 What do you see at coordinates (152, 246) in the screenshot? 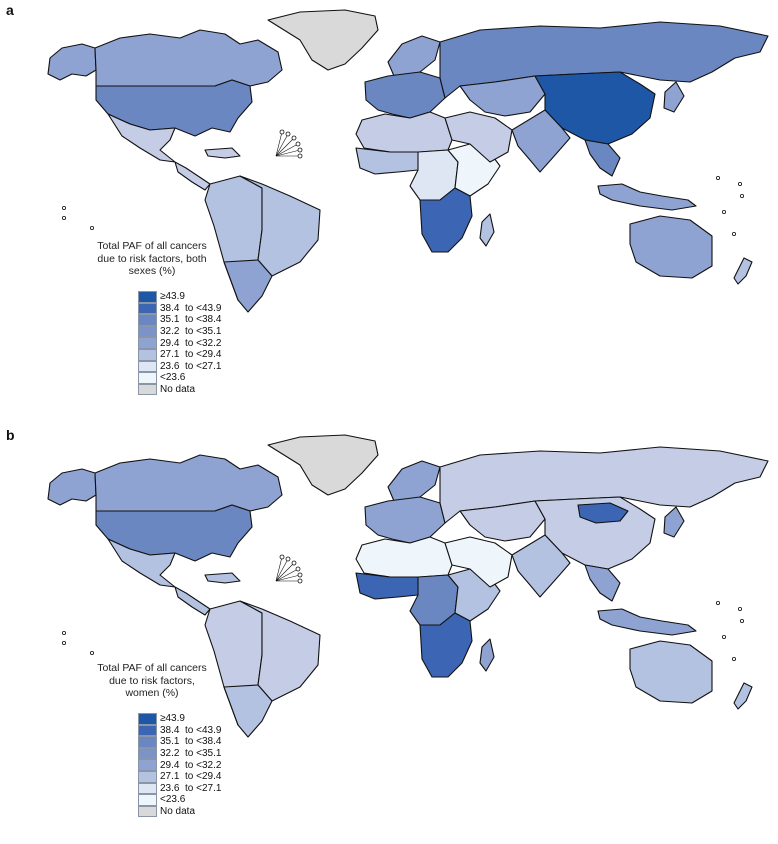
I see `legend-title-line: Total PAF of all cancers` at bounding box center [152, 246].